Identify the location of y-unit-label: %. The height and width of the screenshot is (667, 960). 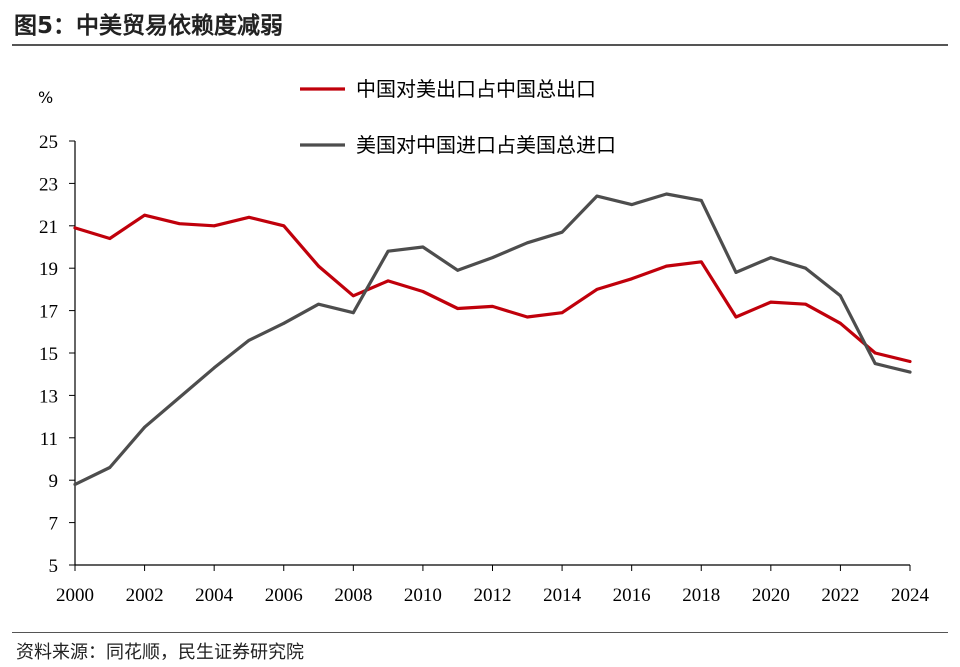
(45, 97).